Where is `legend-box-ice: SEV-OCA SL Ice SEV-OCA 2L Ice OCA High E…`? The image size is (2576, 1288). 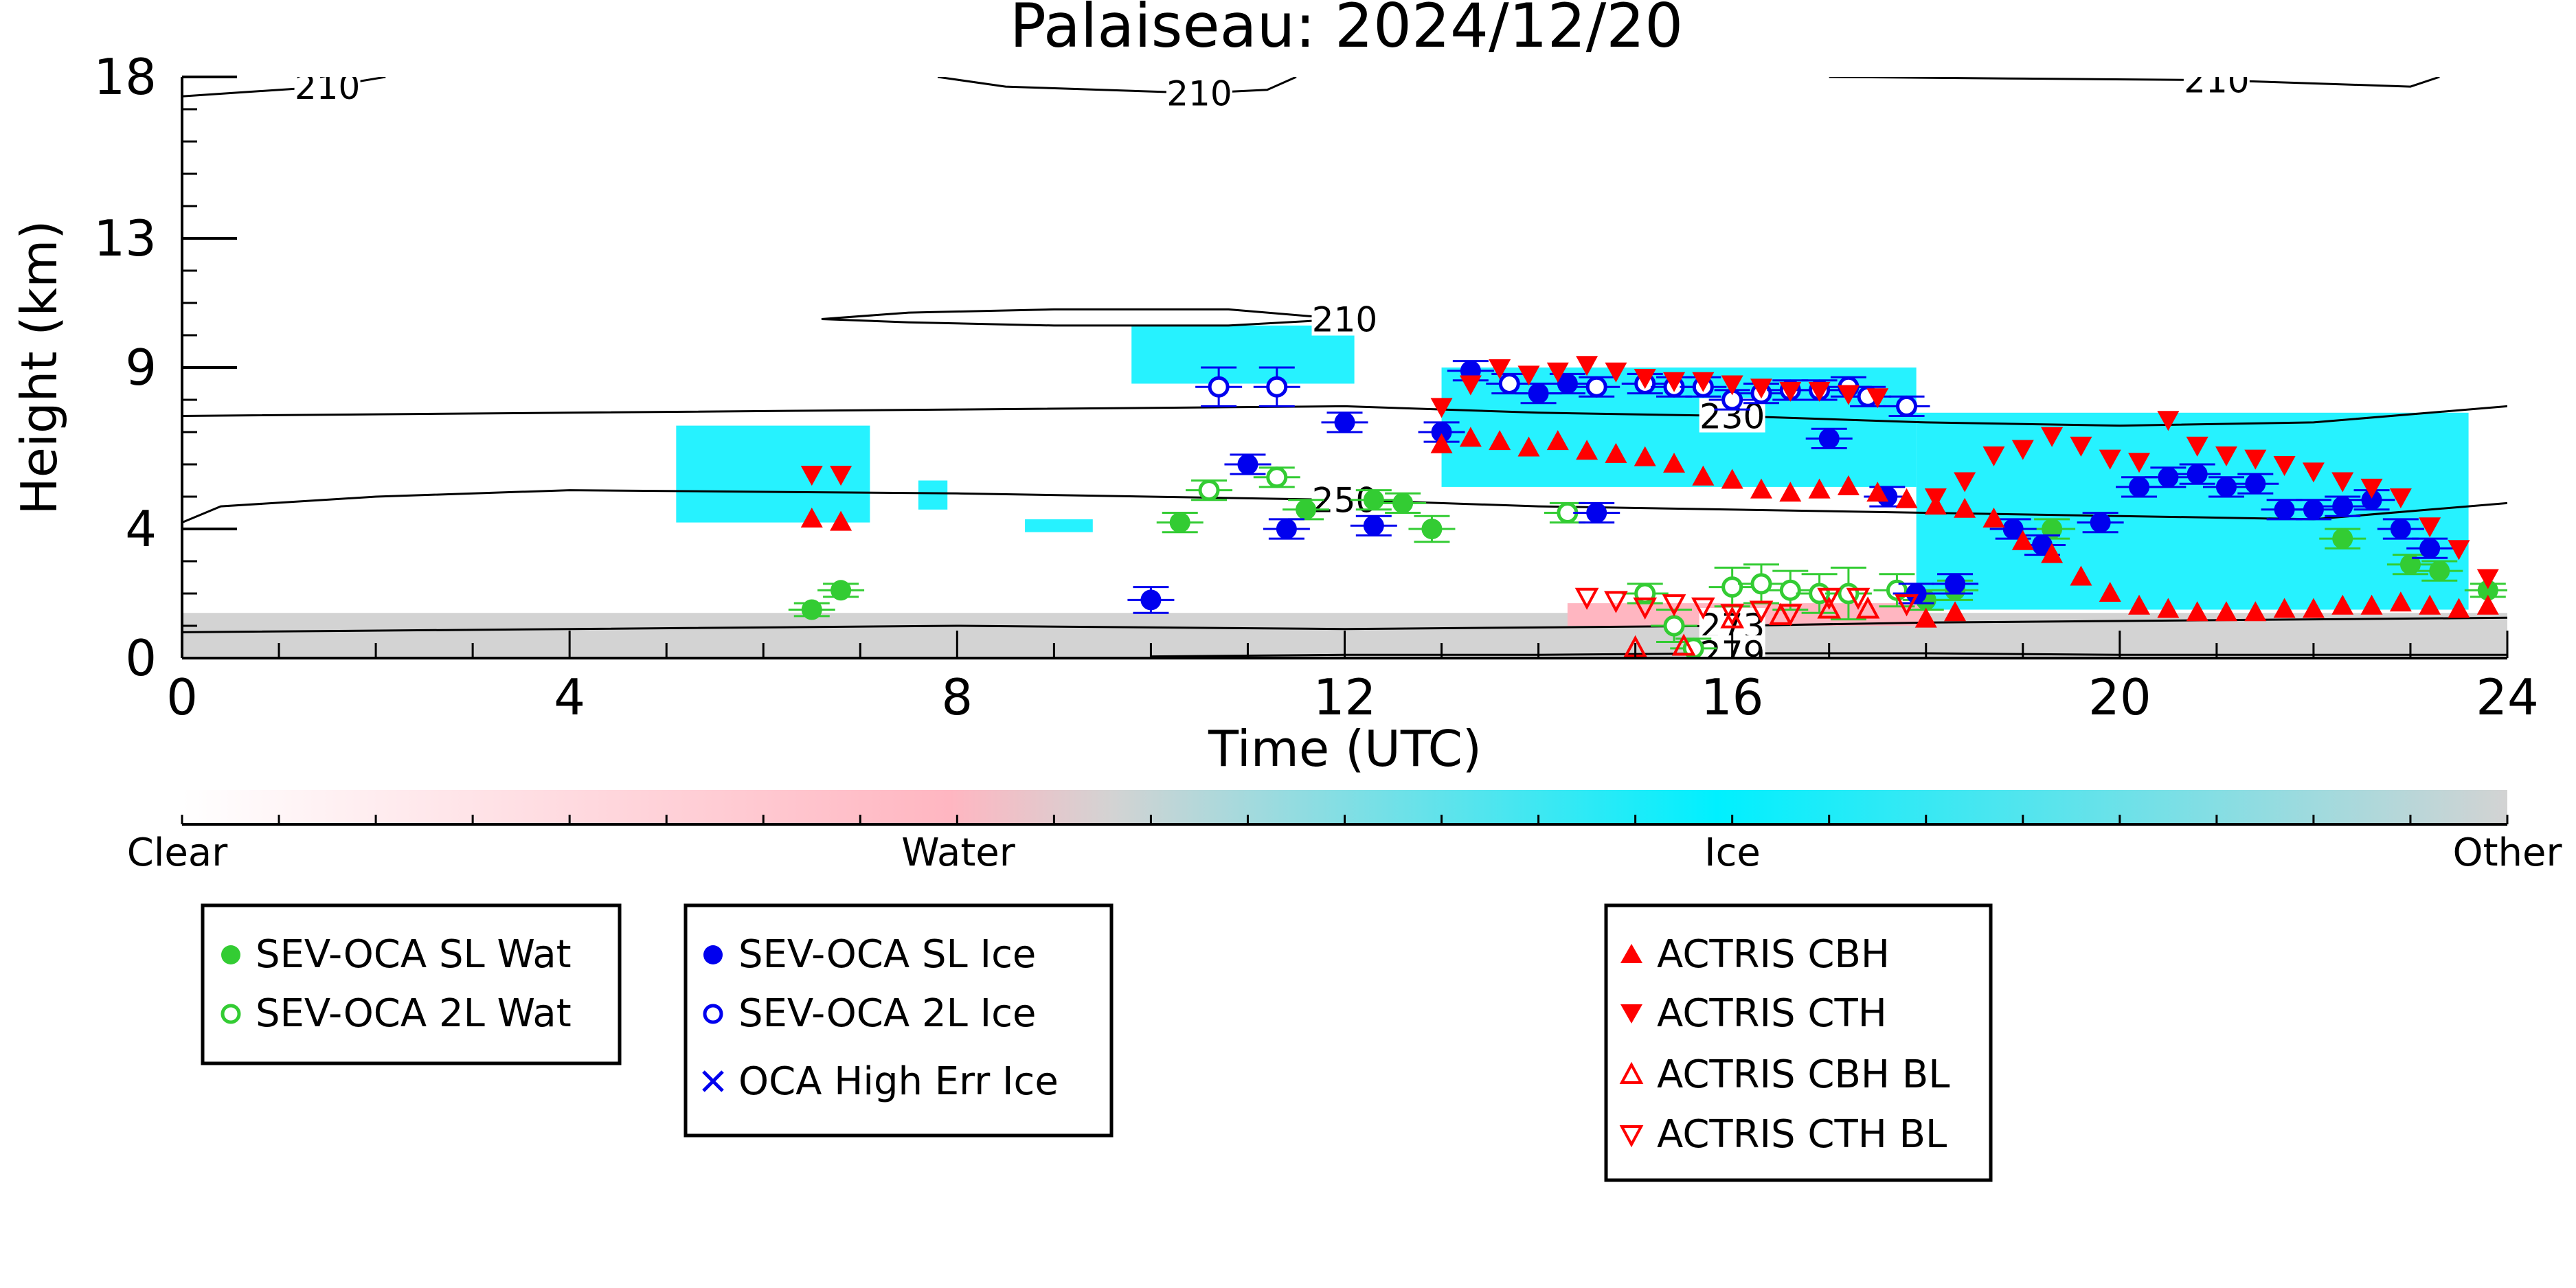
legend-box-ice: SEV-OCA SL Ice SEV-OCA 2L Ice OCA High E… is located at coordinates (898, 1020).